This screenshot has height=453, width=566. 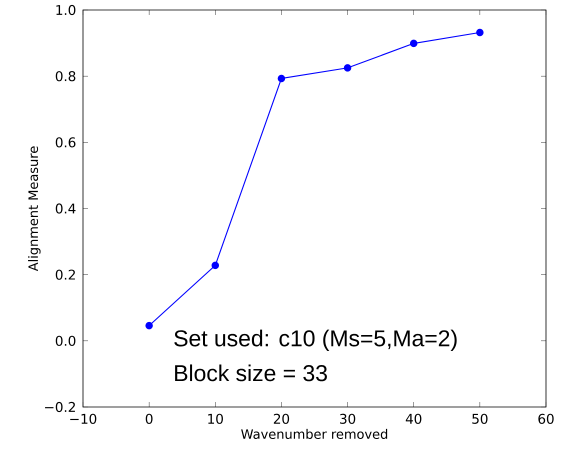 I want to click on x-tick-label: 30, so click(x=348, y=419).